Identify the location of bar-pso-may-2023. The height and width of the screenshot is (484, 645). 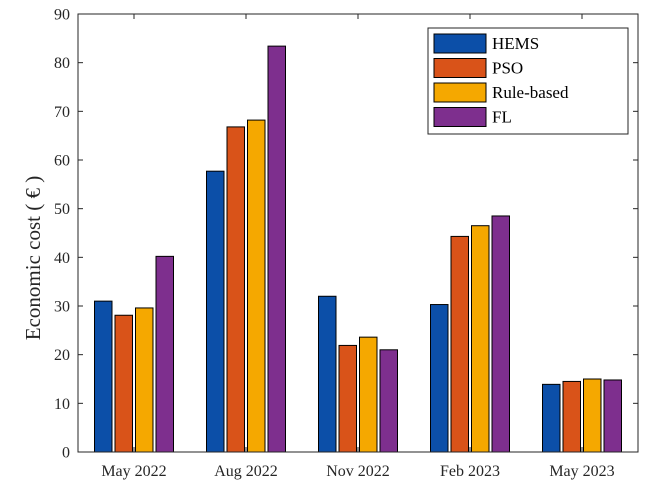
(571, 416).